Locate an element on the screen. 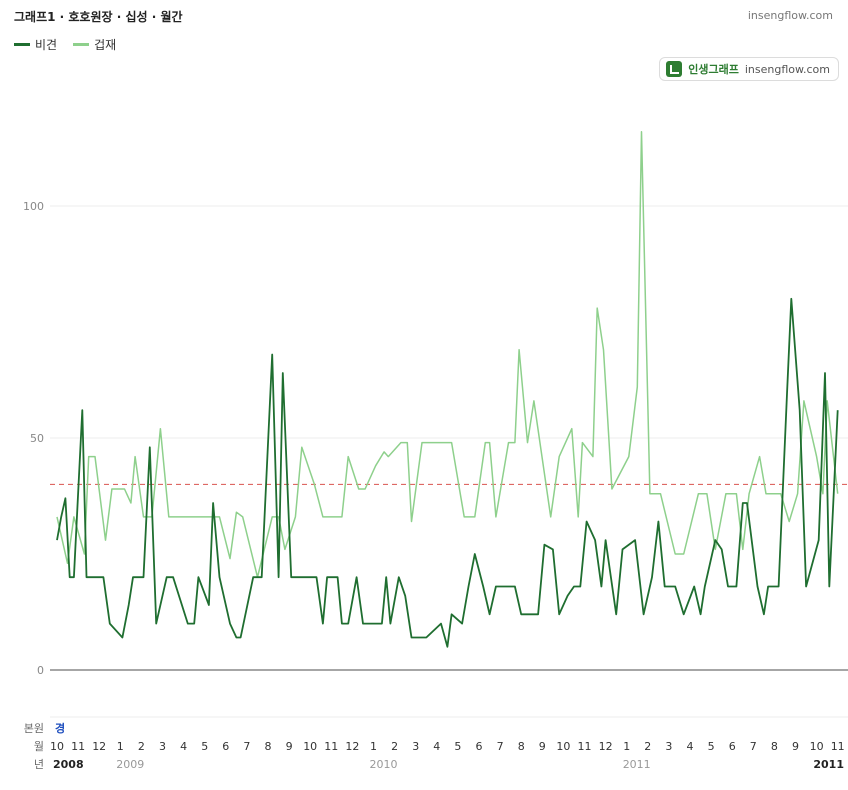 Image resolution: width=848 pixels, height=790 pixels. badge-brand: 인생그래프 is located at coordinates (713, 69).